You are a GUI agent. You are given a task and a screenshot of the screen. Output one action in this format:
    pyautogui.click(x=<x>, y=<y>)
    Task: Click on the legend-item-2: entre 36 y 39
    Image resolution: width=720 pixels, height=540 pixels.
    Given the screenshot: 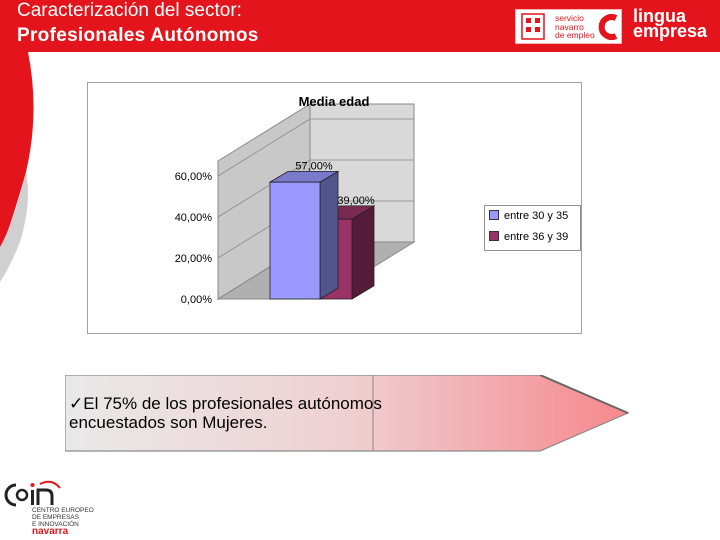 What is the action you would take?
    pyautogui.click(x=528, y=237)
    